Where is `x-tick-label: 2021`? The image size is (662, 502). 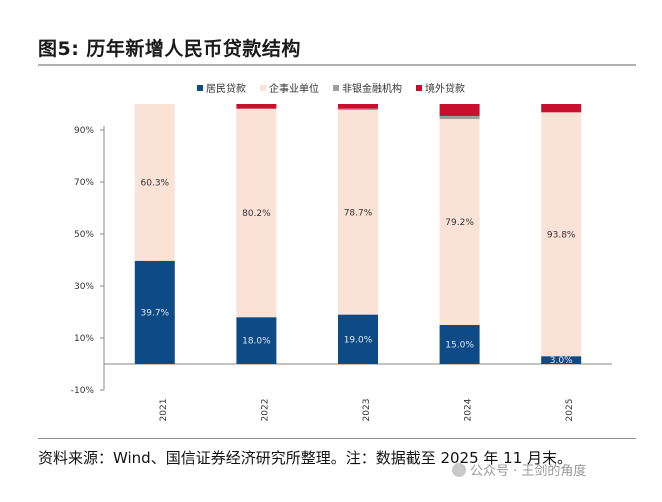
x-tick-label: 2021 is located at coordinates (164, 410).